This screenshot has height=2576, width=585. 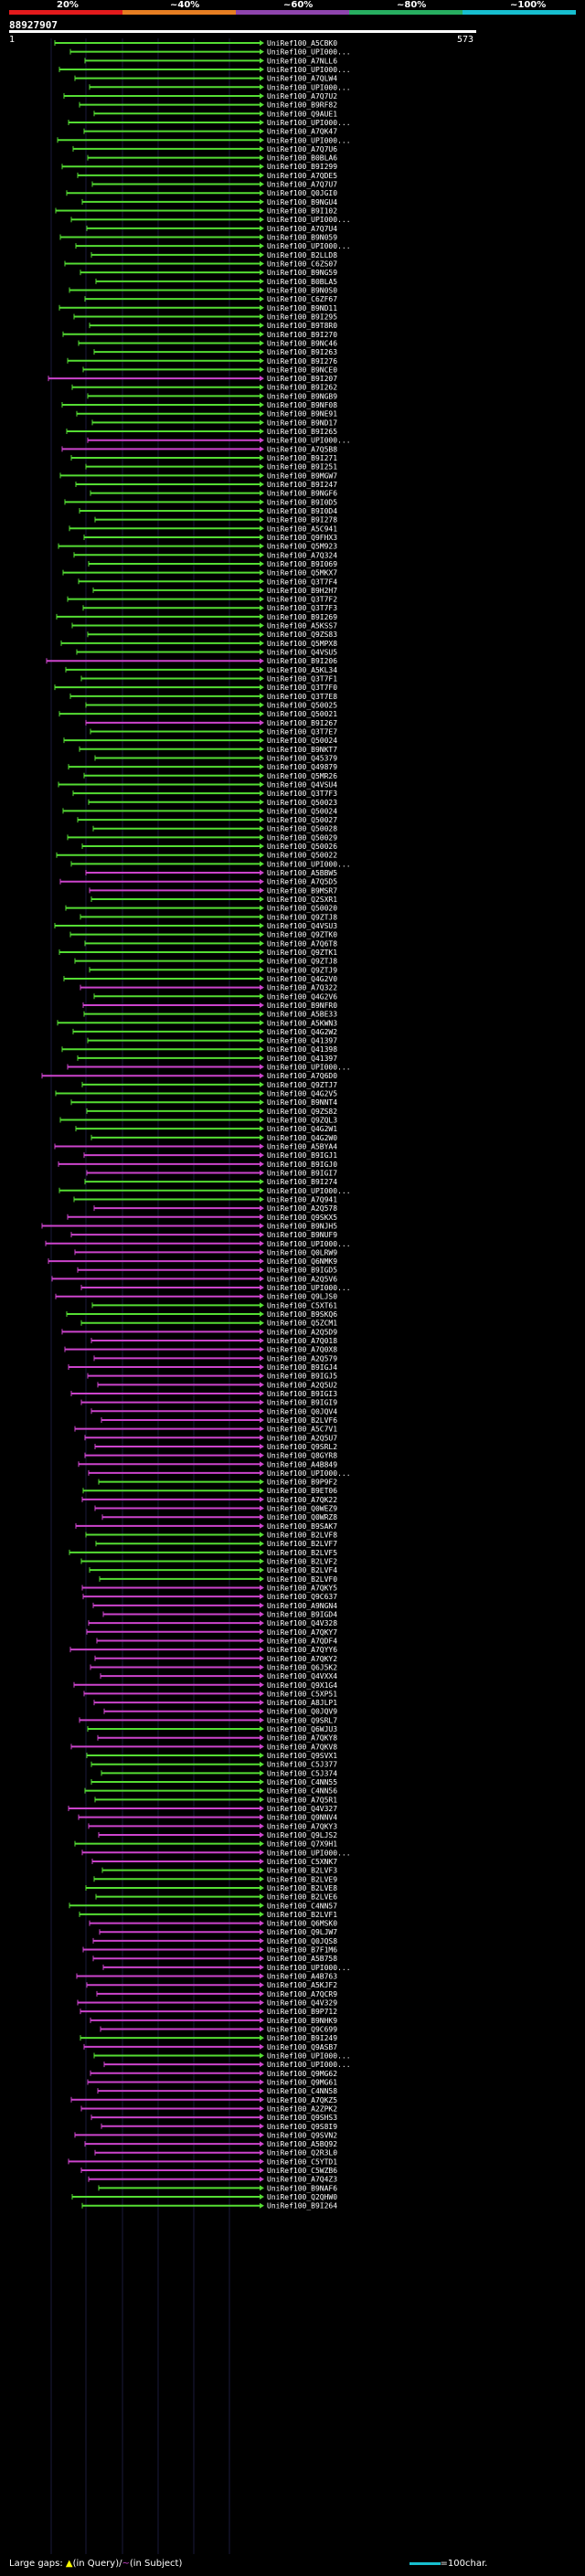 I want to click on hit-row: UniRef100_Q5M923, so click(x=198, y=547).